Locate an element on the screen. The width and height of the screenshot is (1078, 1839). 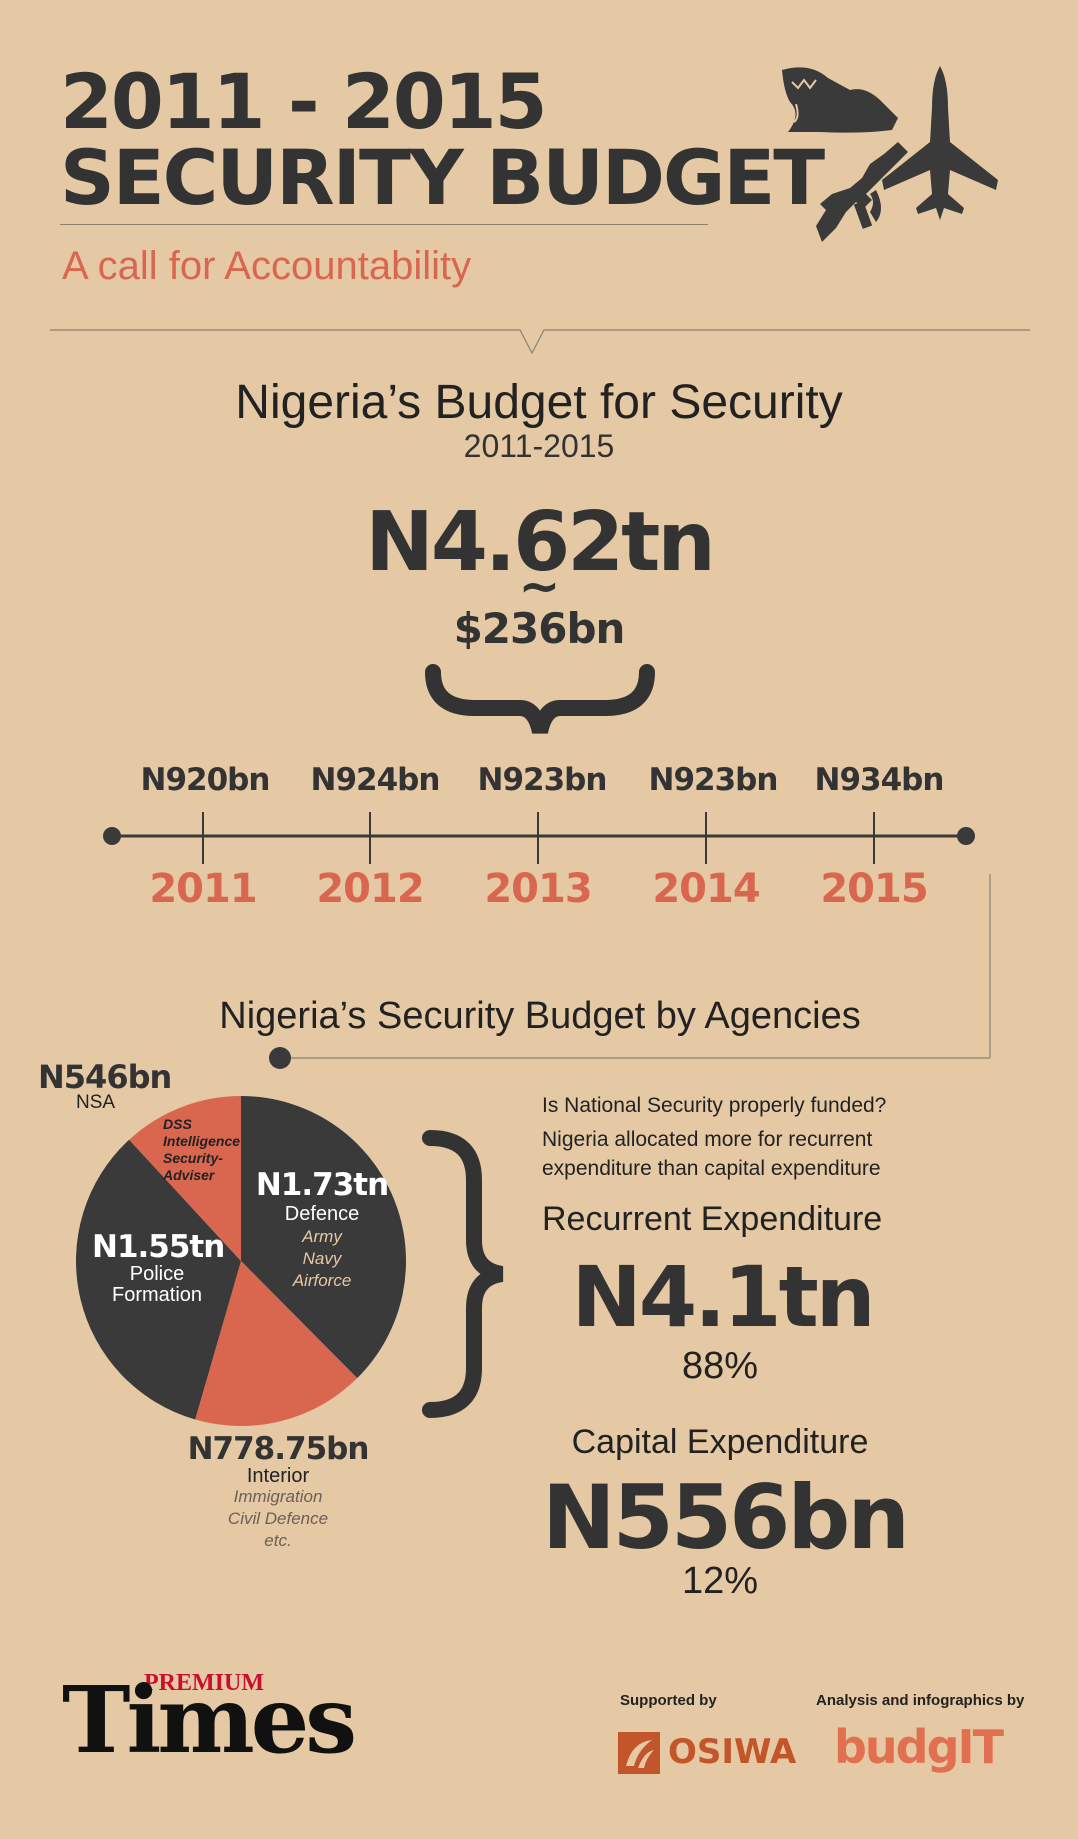
brace-icon is located at coordinates (540, 699).